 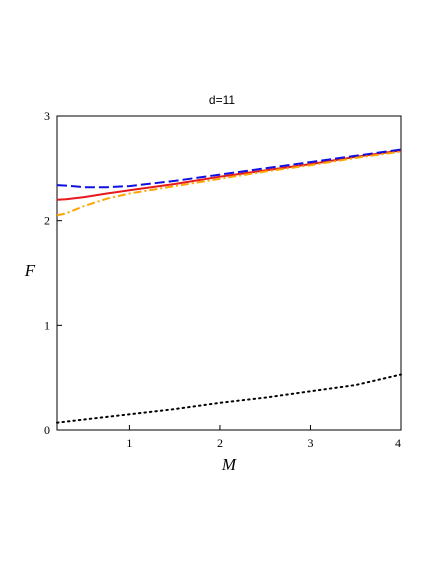 What do you see at coordinates (229, 464) in the screenshot?
I see `x-axis-label: M` at bounding box center [229, 464].